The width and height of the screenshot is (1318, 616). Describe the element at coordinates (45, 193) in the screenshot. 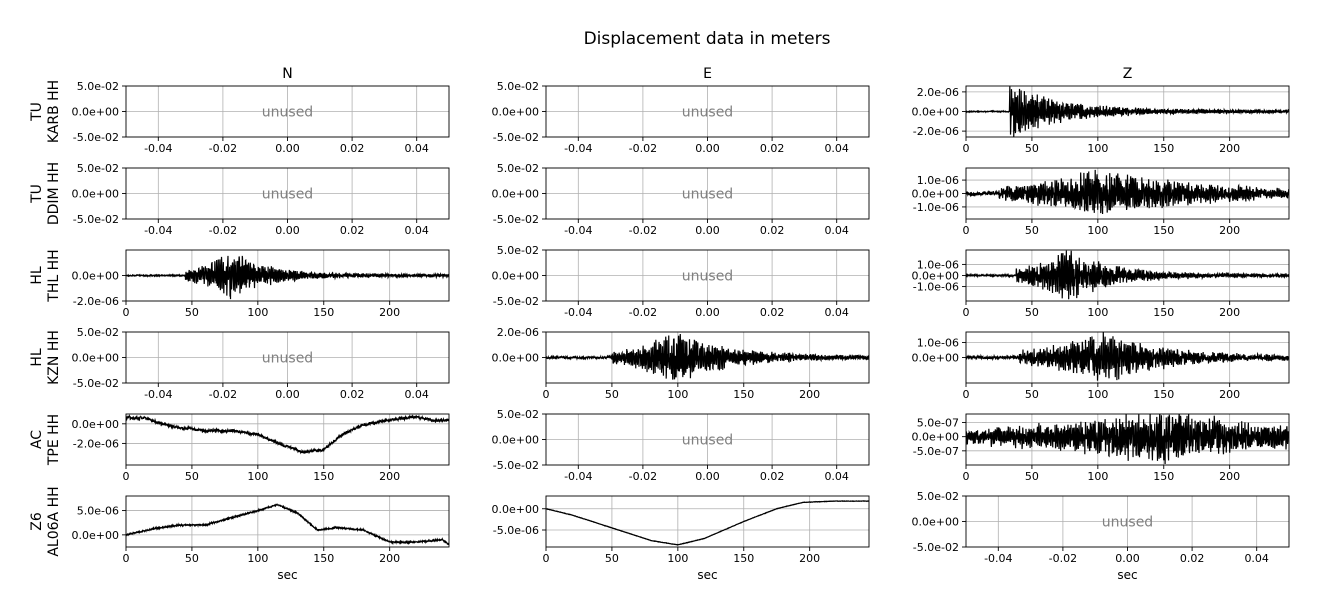

I see `row-label-ddim: TU DDIM HH` at that location.